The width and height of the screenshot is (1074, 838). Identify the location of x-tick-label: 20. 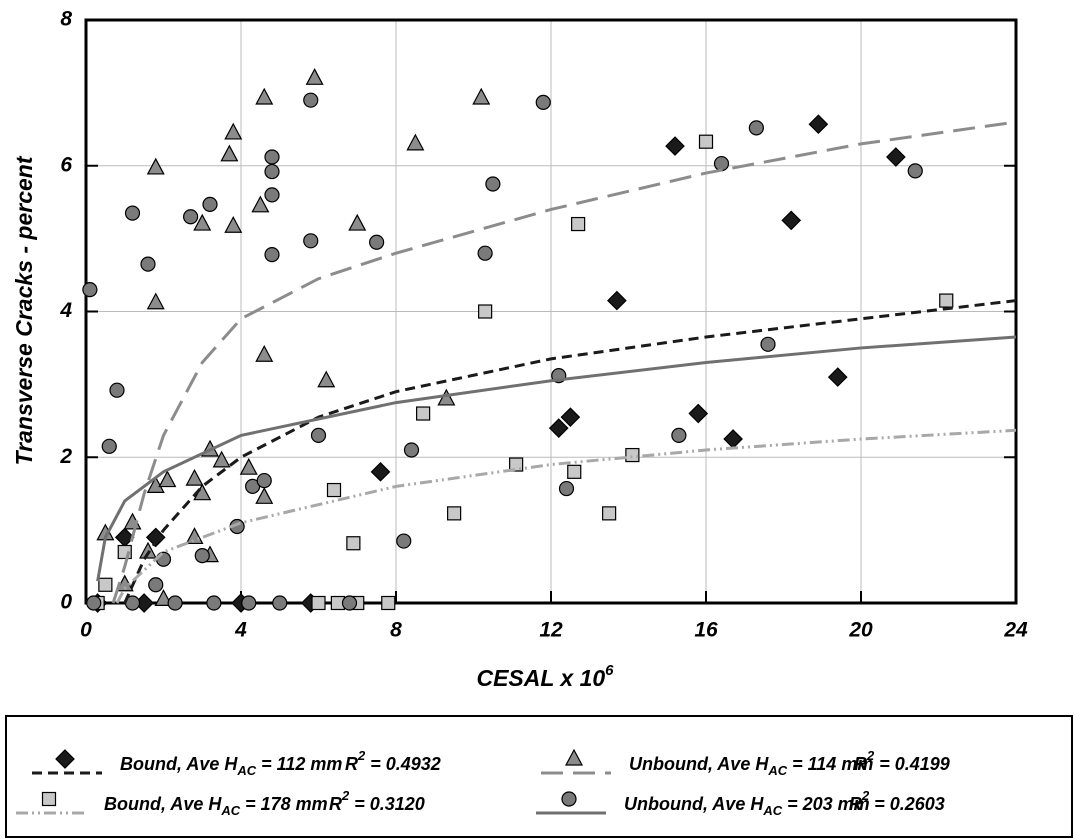
(860, 630).